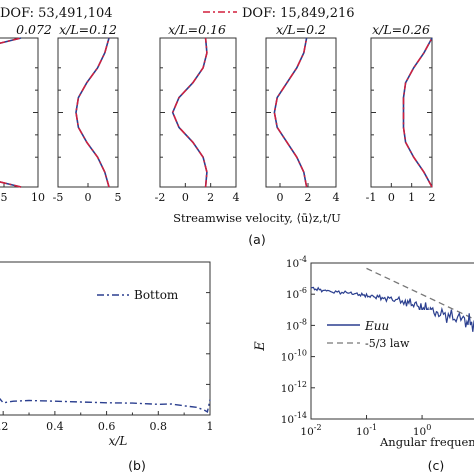  What do you see at coordinates (256, 239) in the screenshot?
I see `panel-a-caption: (a)` at bounding box center [256, 239].